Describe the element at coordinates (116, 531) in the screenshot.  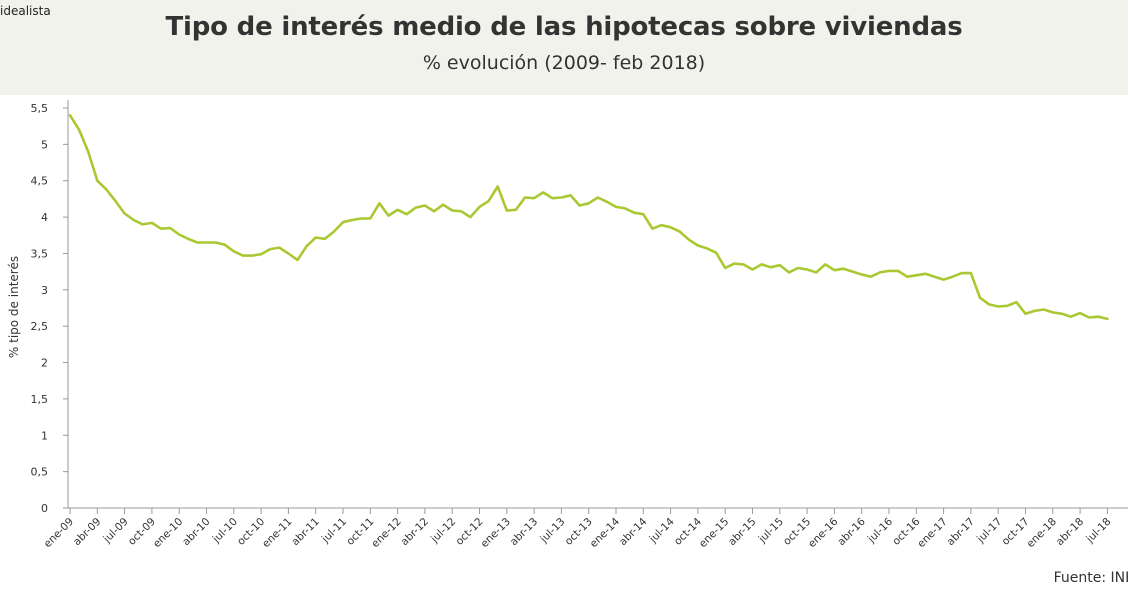
I see `x-tick-label: jul-09` at that location.